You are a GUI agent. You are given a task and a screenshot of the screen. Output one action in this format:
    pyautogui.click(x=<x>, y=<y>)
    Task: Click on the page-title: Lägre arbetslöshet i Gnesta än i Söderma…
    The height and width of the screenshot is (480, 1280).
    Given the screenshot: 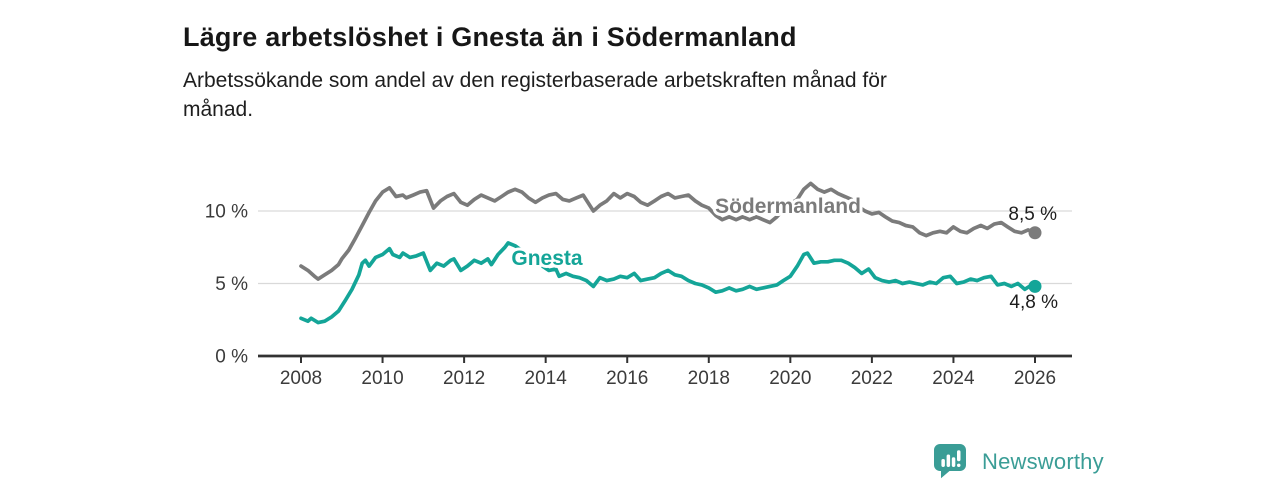 What is the action you would take?
    pyautogui.click(x=490, y=37)
    